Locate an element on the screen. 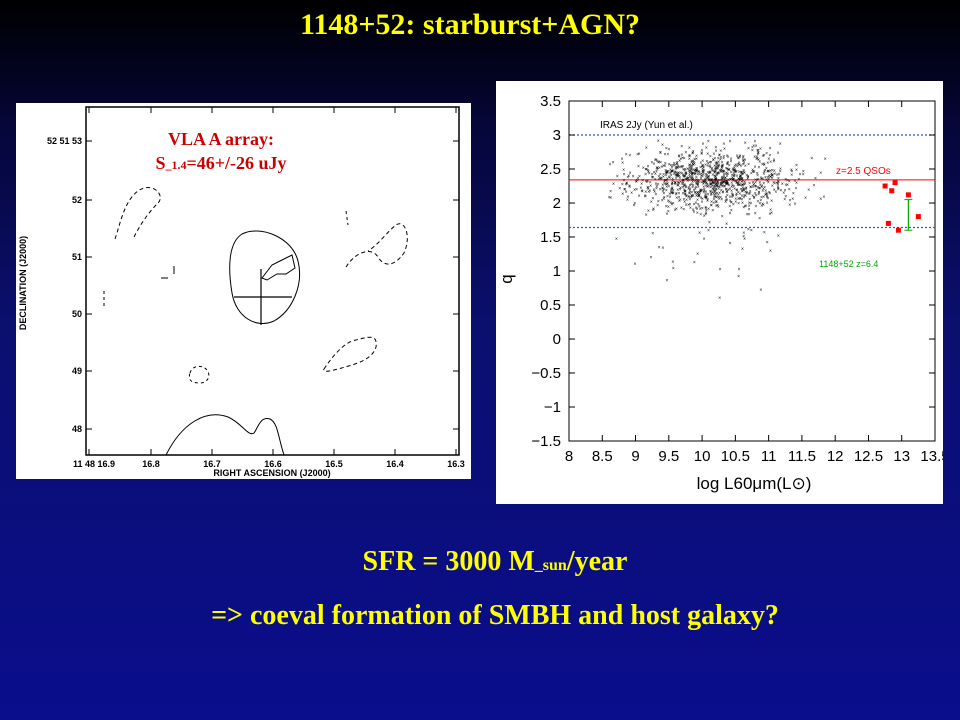 The image size is (960, 720). contour-fragment is located at coordinates (168, 272).